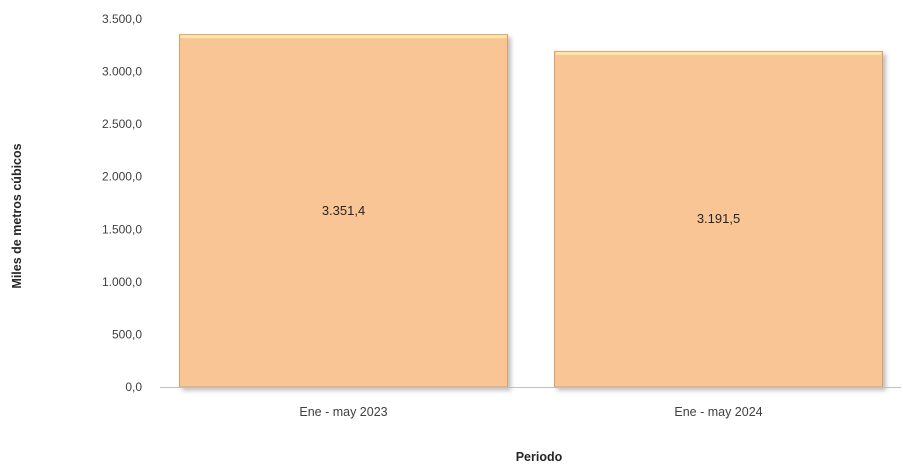  What do you see at coordinates (531, 214) in the screenshot?
I see `data-labels: 3.351,4 3.191,5` at bounding box center [531, 214].